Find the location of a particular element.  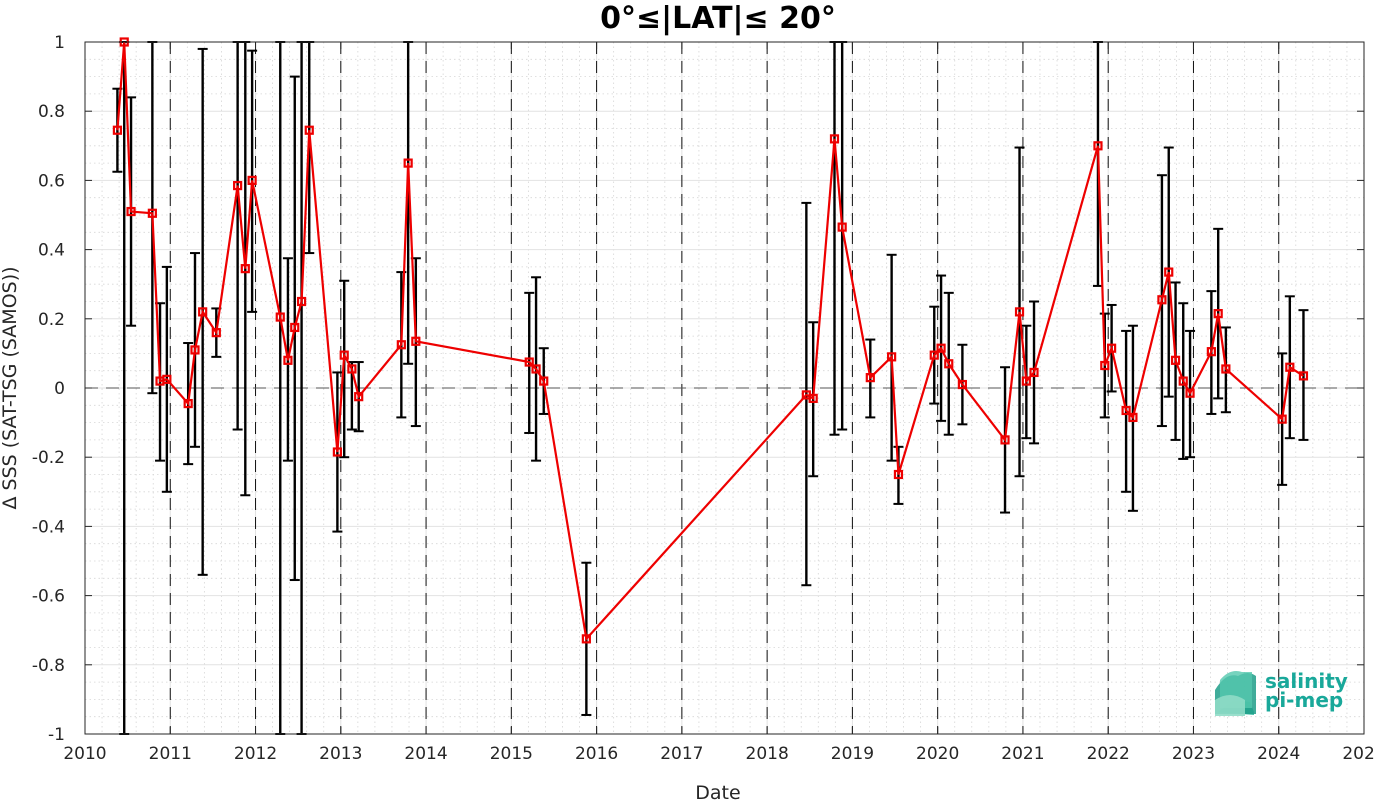

y-tick-label: 1 is located at coordinates (59, 43).